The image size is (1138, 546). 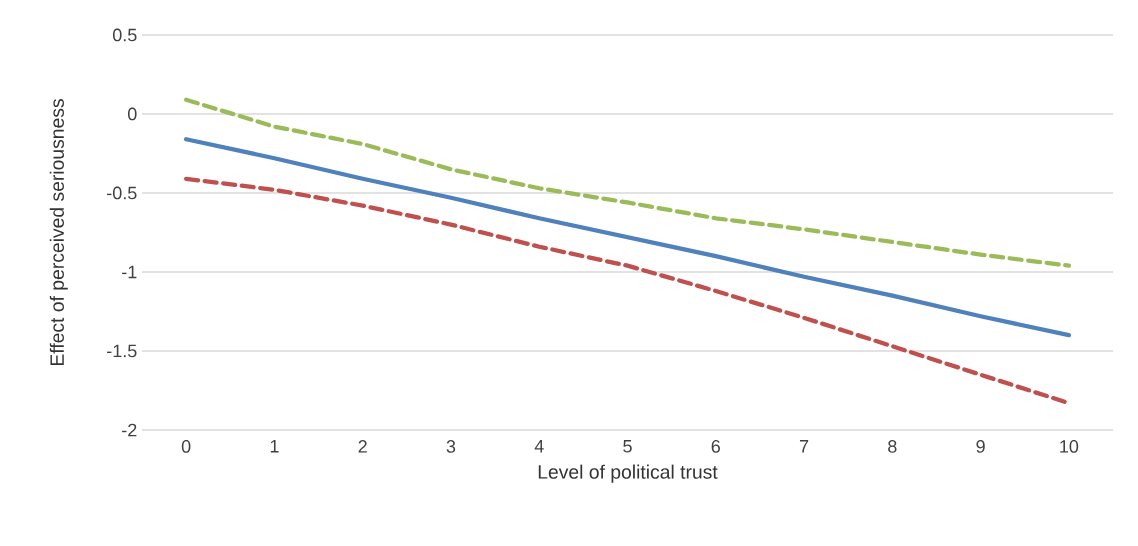 What do you see at coordinates (124, 35) in the screenshot?
I see `y-tick-label: 0.5` at bounding box center [124, 35].